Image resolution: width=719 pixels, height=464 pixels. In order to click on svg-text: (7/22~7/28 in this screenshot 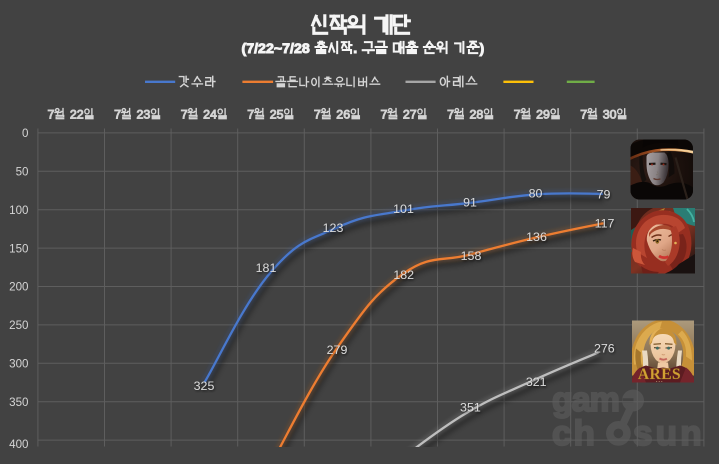, I will do `click(276, 49)`.